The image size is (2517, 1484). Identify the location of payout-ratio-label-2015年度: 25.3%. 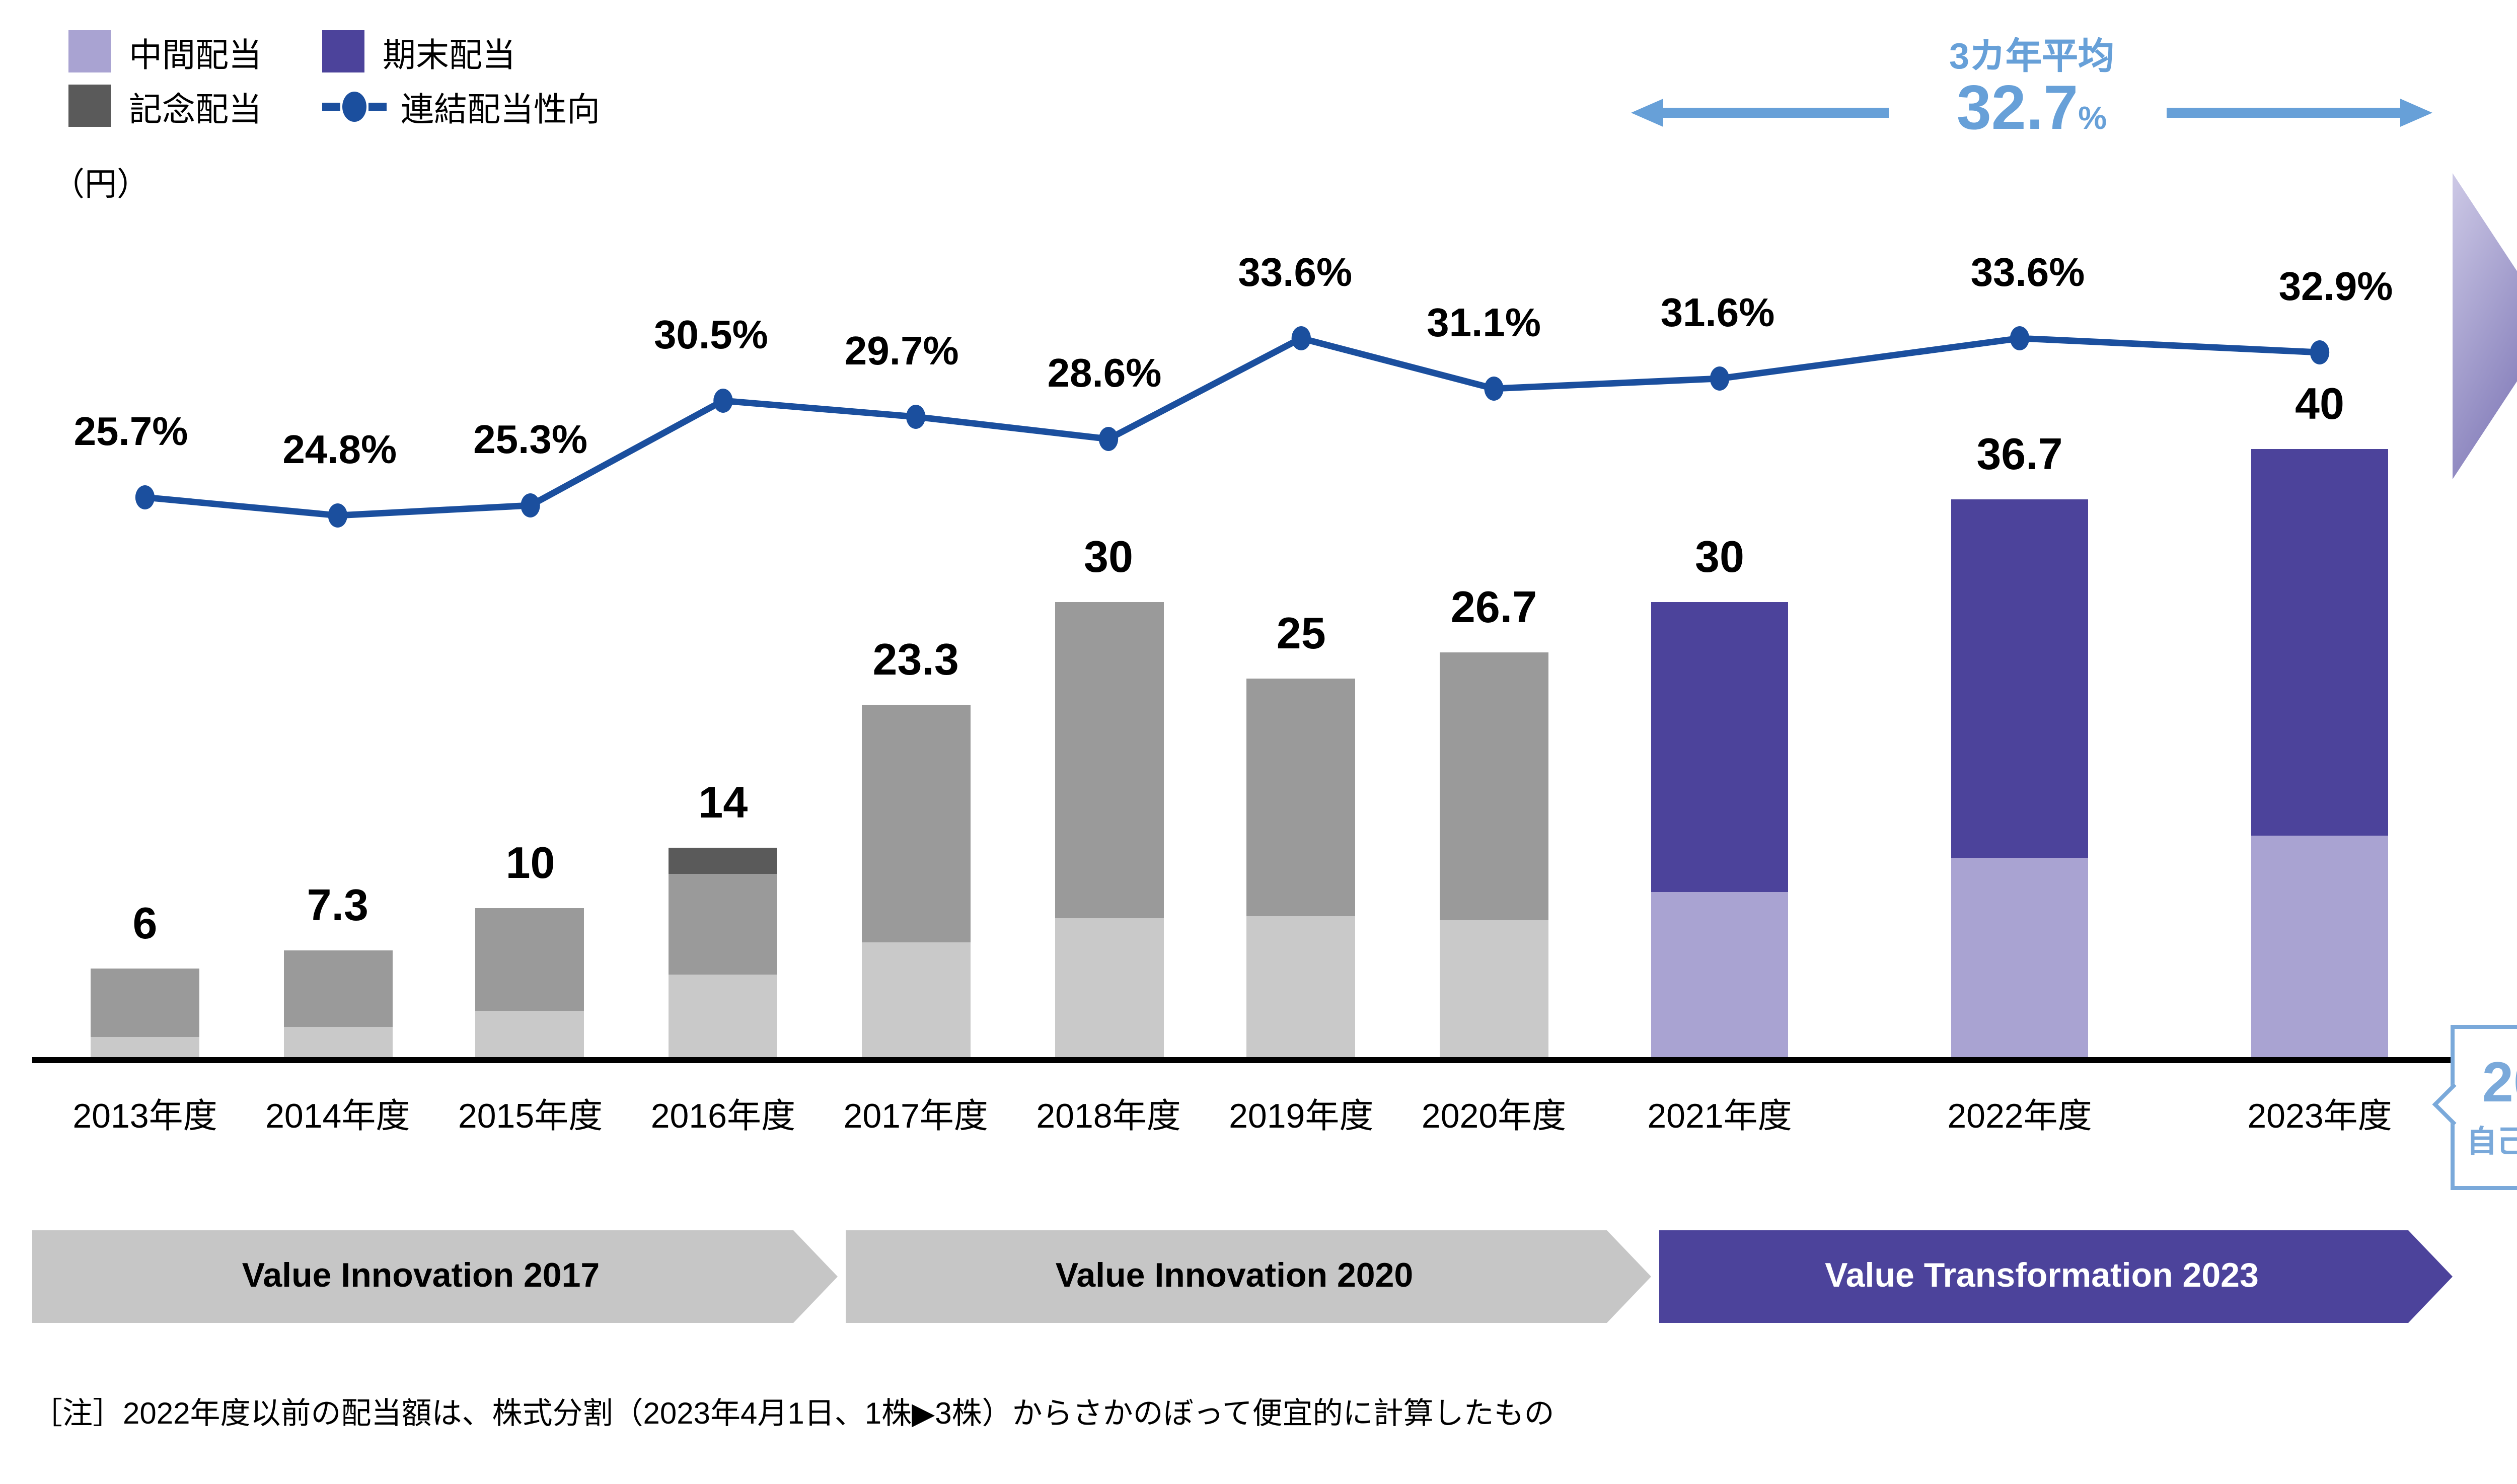
(530, 441).